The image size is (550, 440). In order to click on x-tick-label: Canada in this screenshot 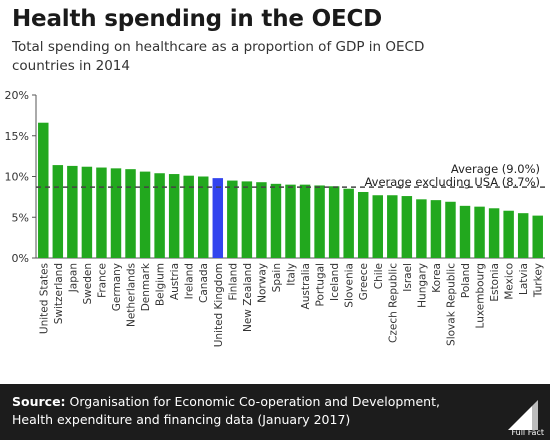, I will do `click(204, 283)`.